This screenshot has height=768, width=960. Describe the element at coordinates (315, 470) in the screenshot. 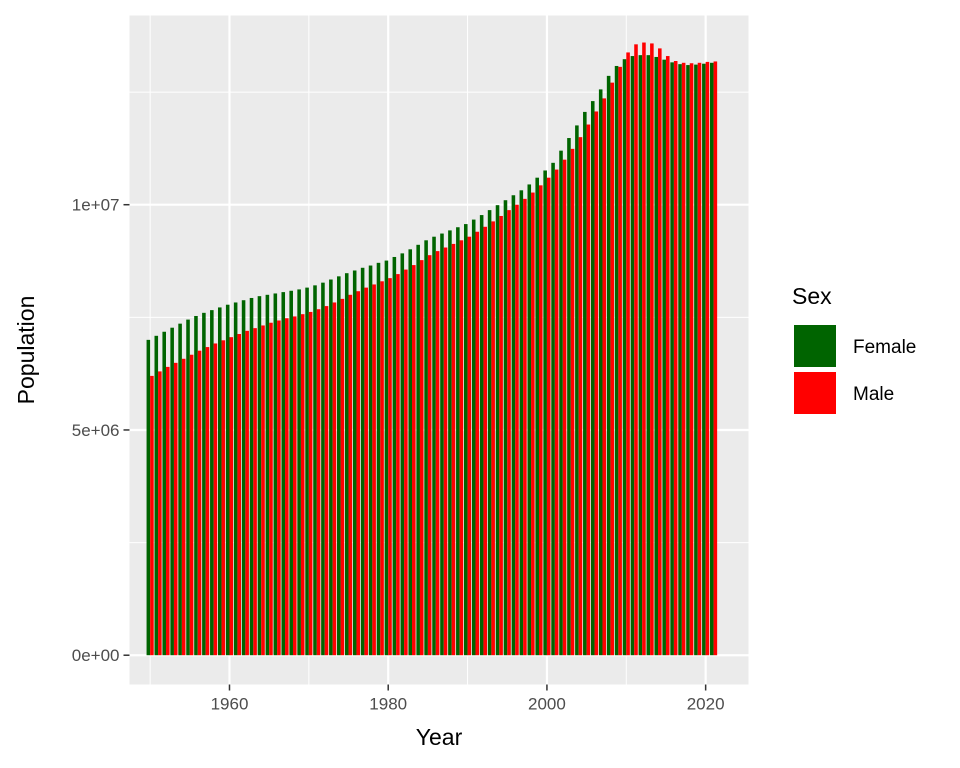

I see `bar-female-1971` at that location.